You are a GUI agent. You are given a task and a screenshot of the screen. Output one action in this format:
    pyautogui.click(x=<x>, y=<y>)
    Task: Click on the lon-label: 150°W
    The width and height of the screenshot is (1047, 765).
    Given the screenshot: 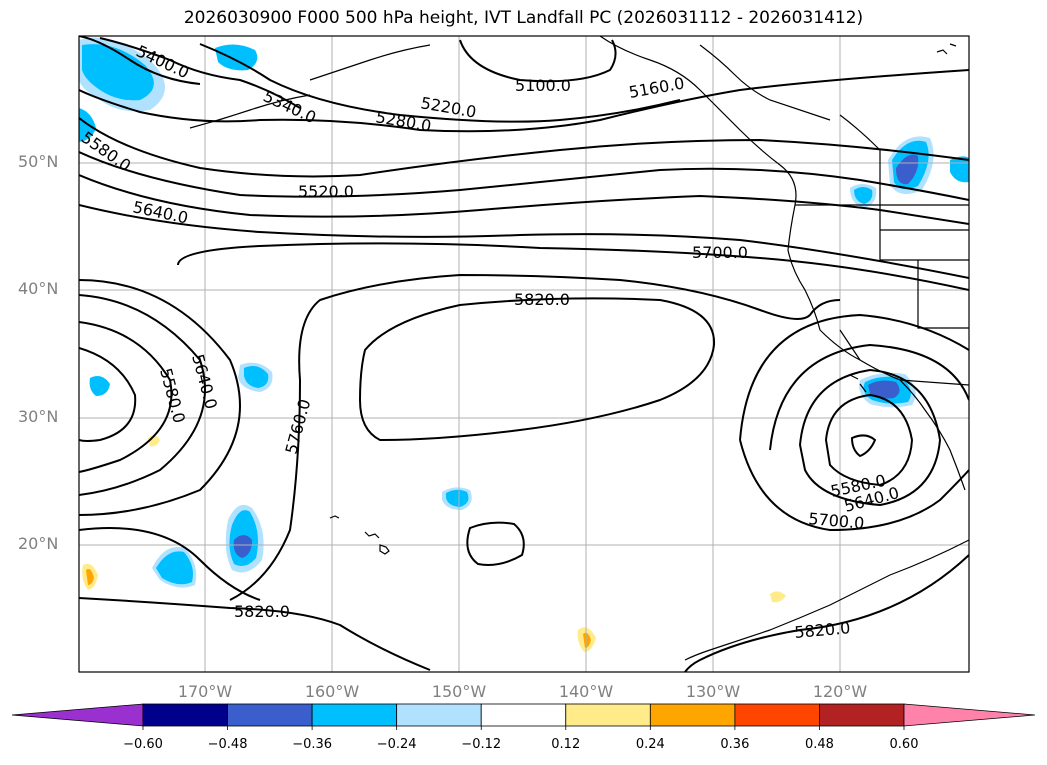 What is the action you would take?
    pyautogui.click(x=459, y=691)
    